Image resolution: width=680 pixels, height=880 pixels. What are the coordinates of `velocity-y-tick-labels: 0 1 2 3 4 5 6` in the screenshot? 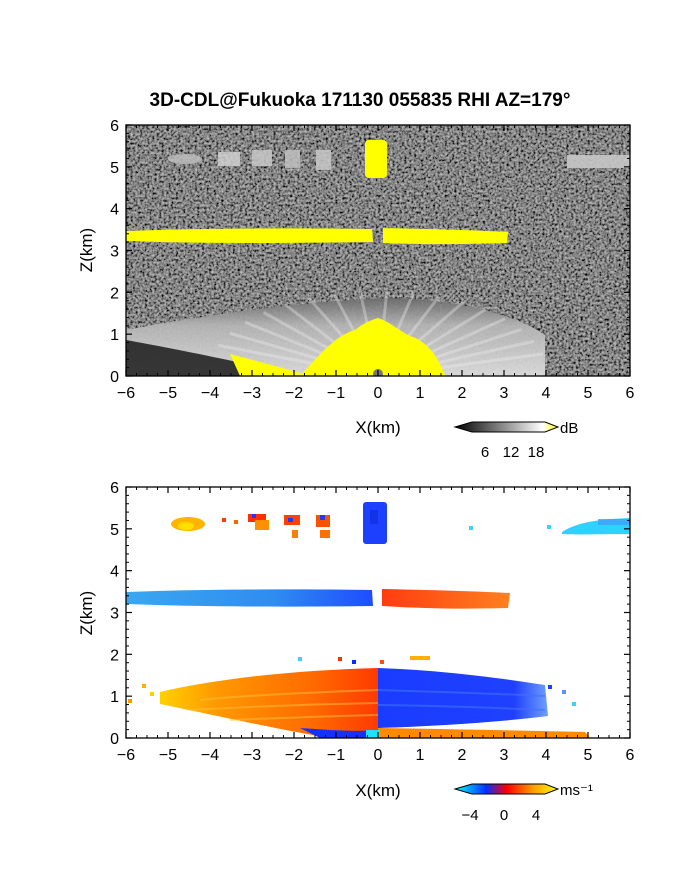 It's located at (114, 614).